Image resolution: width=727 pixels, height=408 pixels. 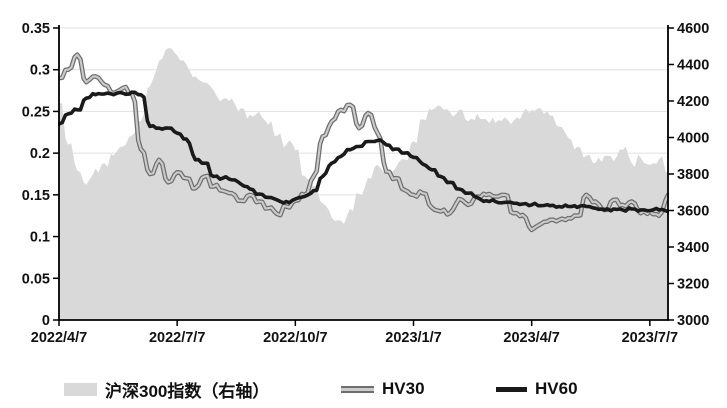 I want to click on y-right-tick-label: 4000, so click(x=693, y=139).